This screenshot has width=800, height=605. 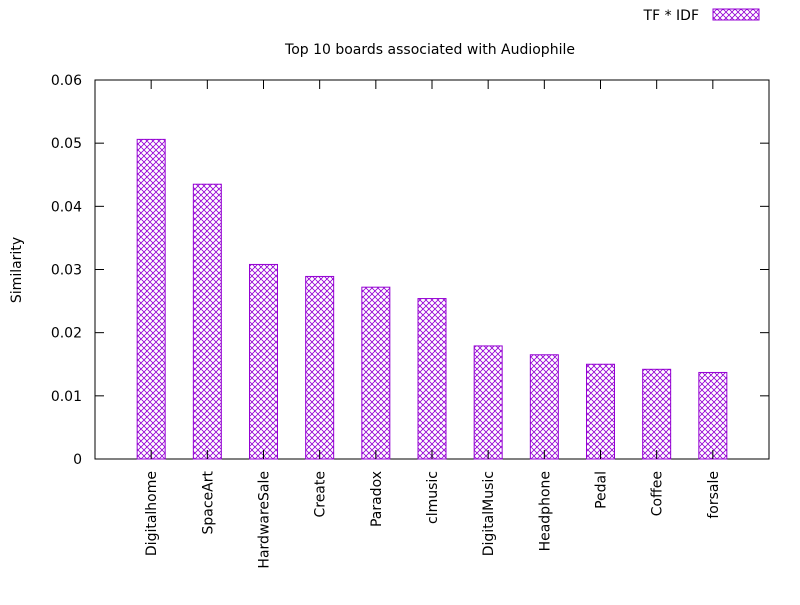 I want to click on x-tick-label: DigitalMusic, so click(x=489, y=513).